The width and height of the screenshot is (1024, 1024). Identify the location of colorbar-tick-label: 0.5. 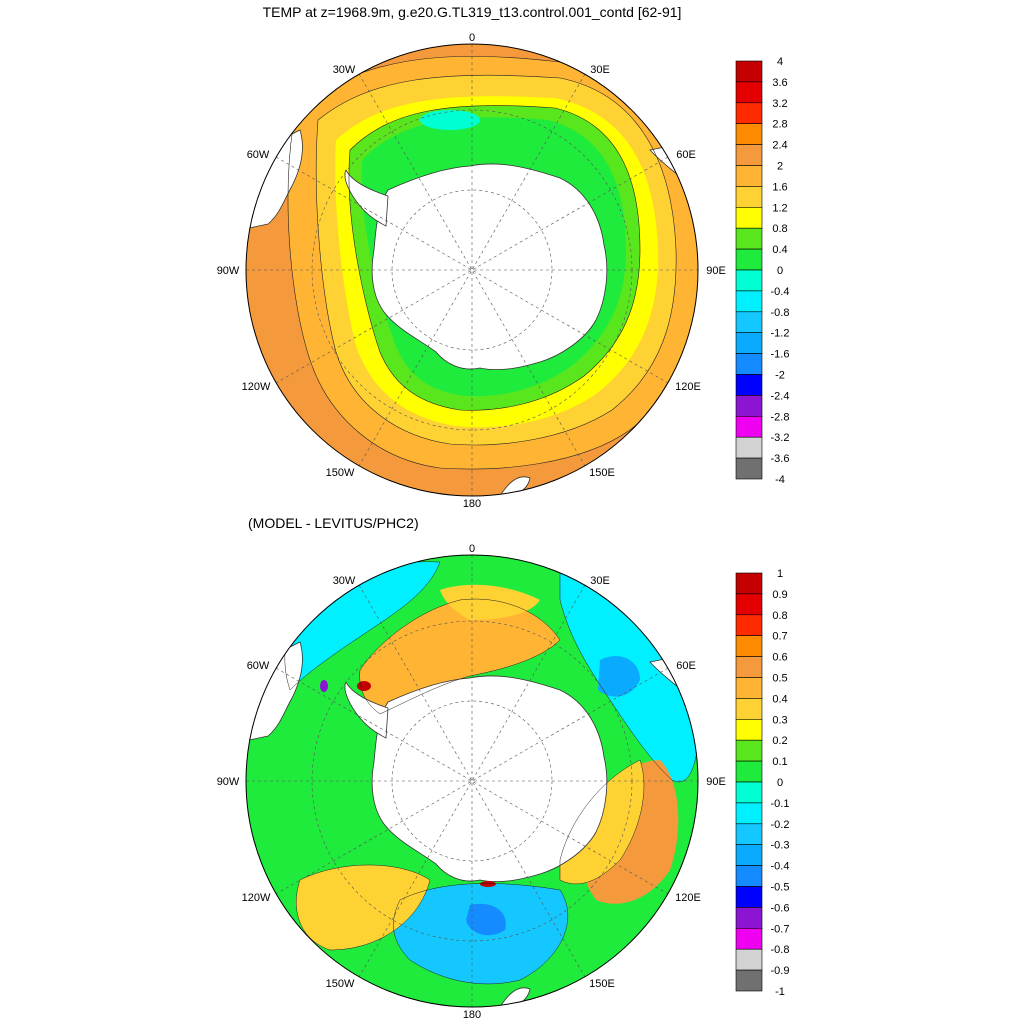
(779, 679).